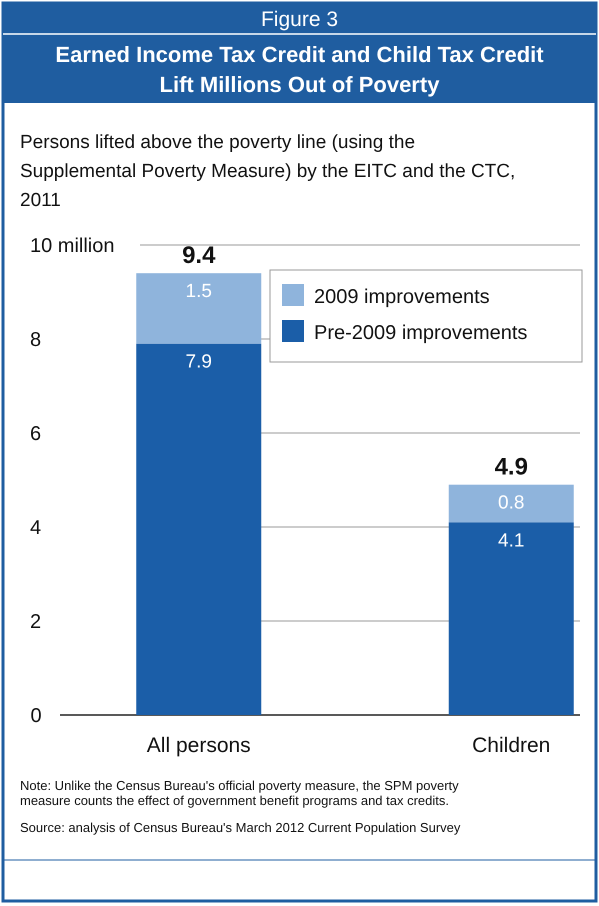  Describe the element at coordinates (36, 340) in the screenshot. I see `y-tick-label: 8` at that location.